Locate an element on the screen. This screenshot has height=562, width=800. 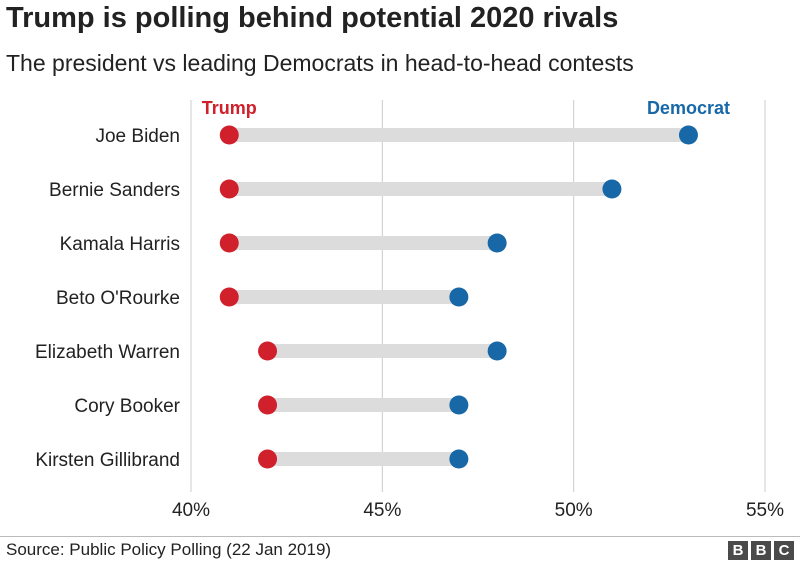
category-label: Elizabeth Warren is located at coordinates (107, 352).